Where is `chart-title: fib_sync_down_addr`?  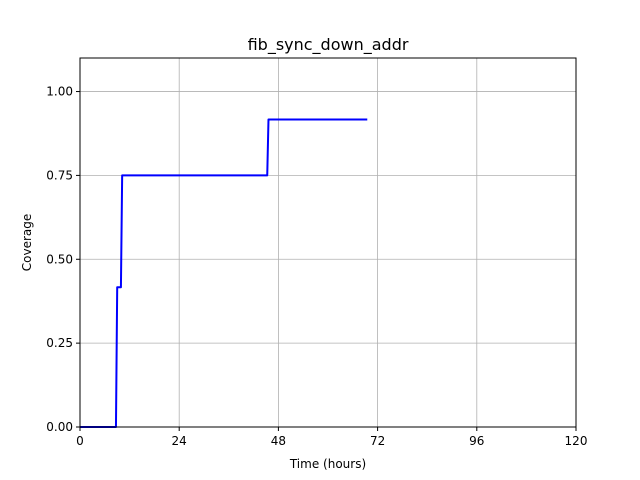
chart-title: fib_sync_down_addr is located at coordinates (328, 45).